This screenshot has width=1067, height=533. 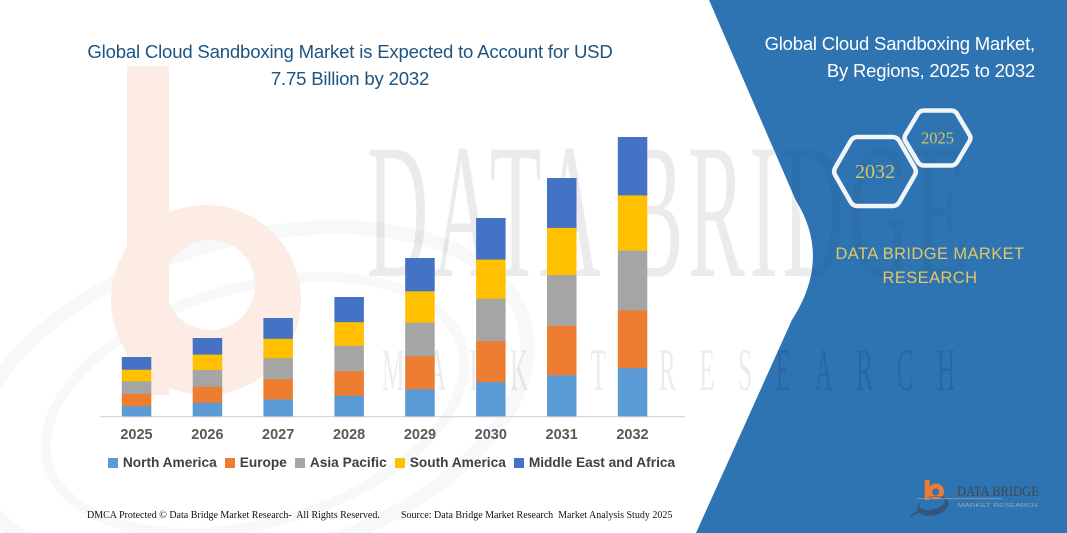 I want to click on svg-text: MARKET RESEARCH, so click(x=998, y=506).